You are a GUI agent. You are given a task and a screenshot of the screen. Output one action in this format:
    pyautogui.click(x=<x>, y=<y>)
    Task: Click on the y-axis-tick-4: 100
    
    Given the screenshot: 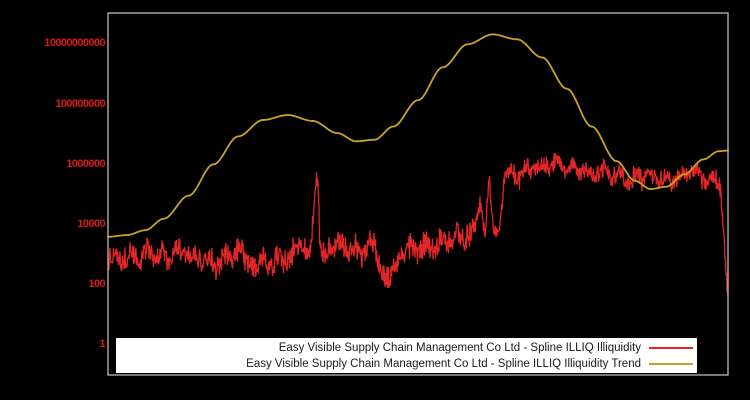 What is the action you would take?
    pyautogui.click(x=96, y=284)
    